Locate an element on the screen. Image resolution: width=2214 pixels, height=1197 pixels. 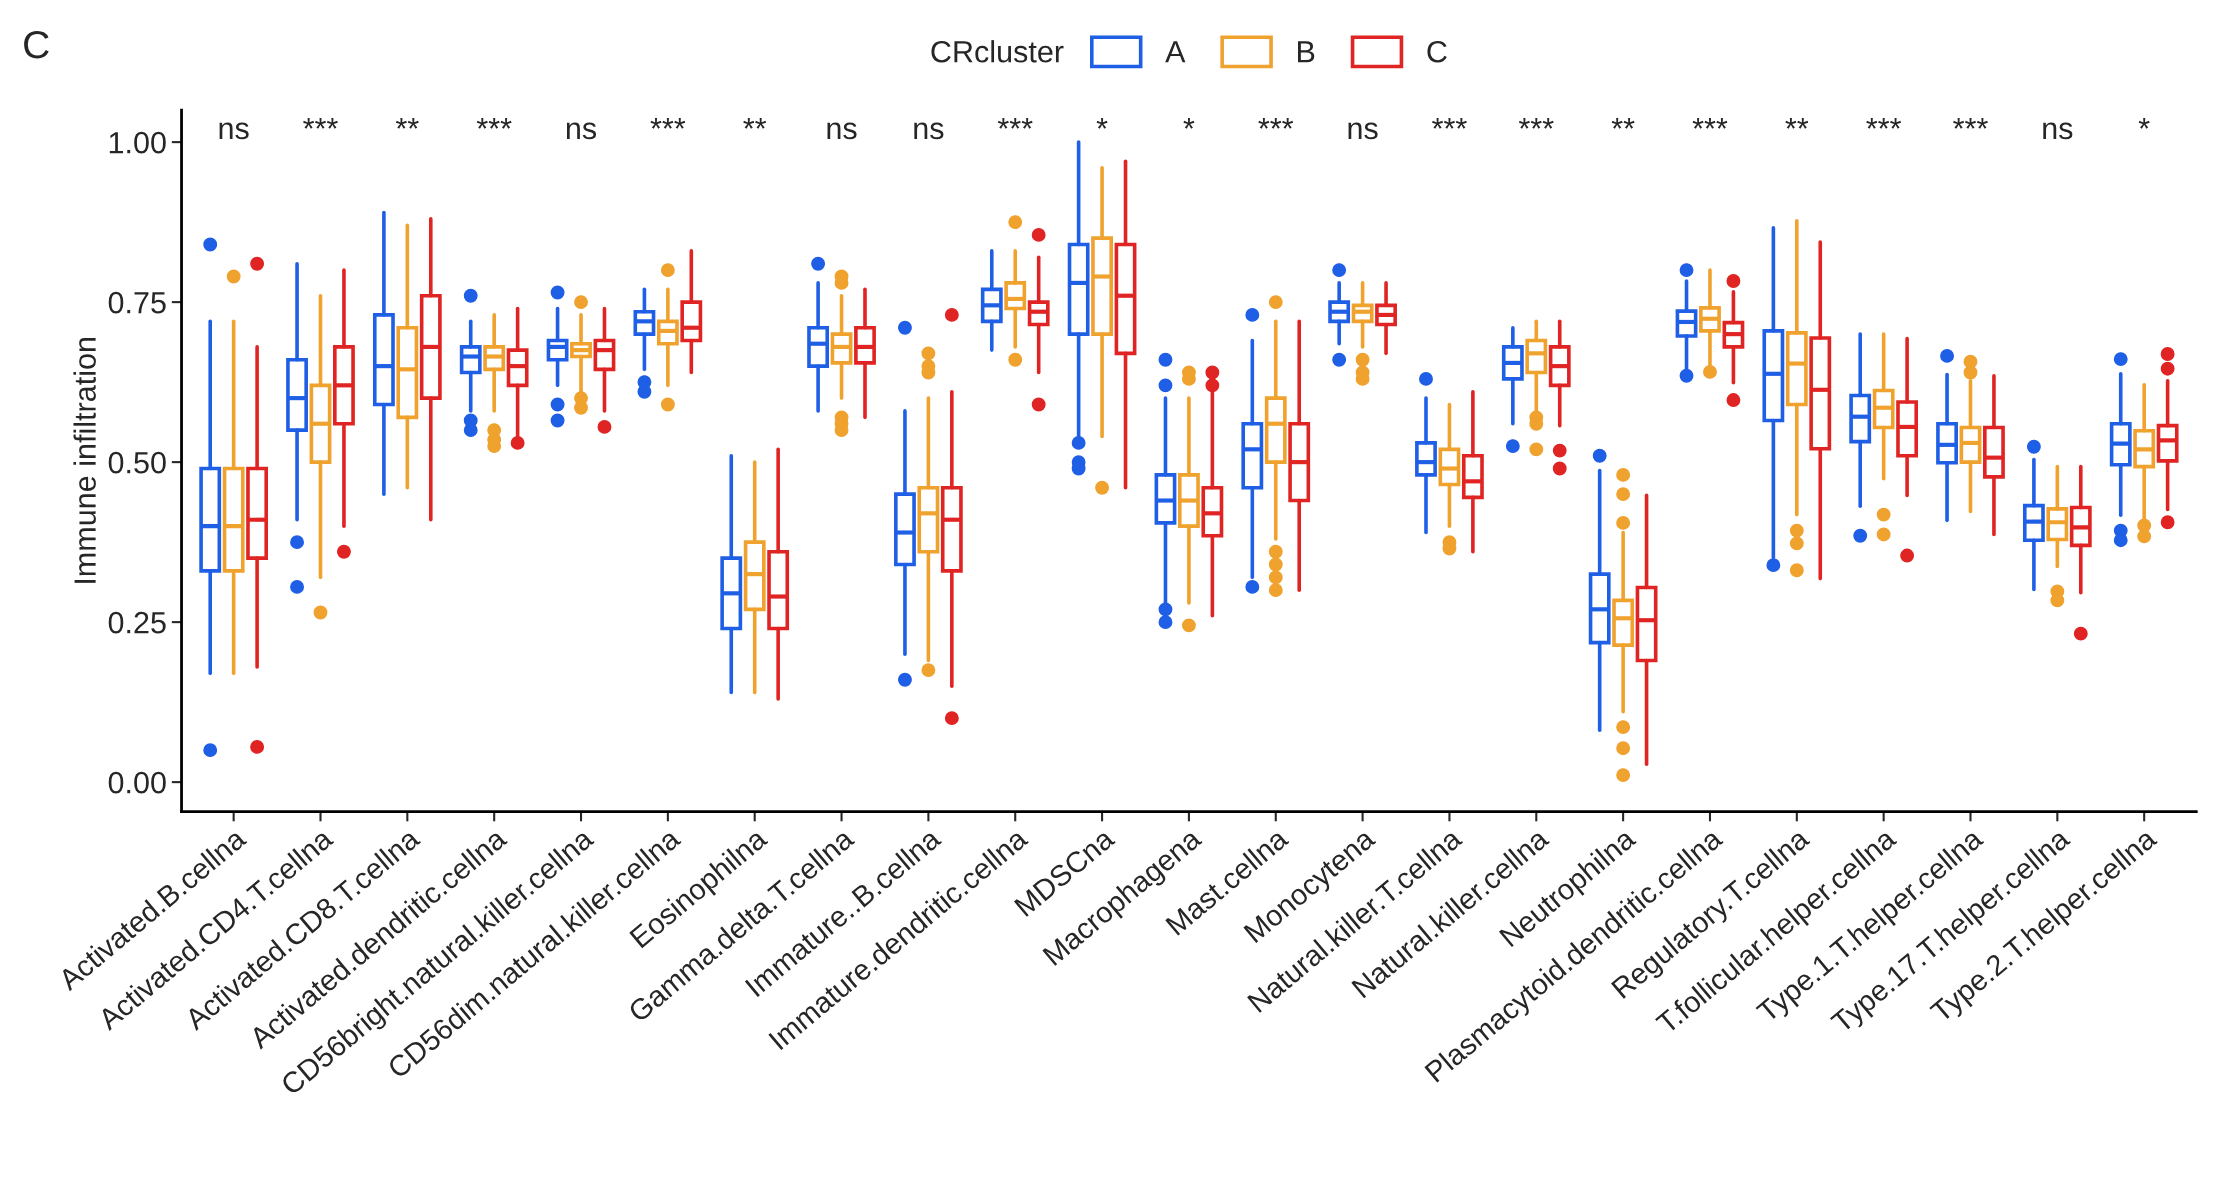
legend-label: B is located at coordinates (1306, 52).